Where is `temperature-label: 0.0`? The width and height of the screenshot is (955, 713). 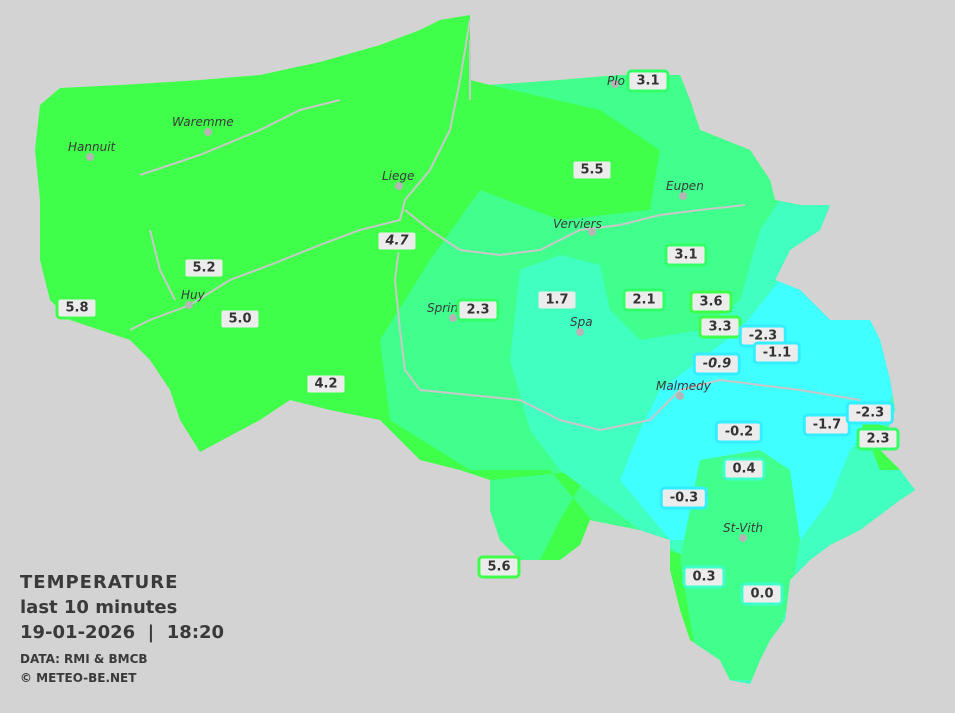 temperature-label: 0.0 is located at coordinates (762, 594).